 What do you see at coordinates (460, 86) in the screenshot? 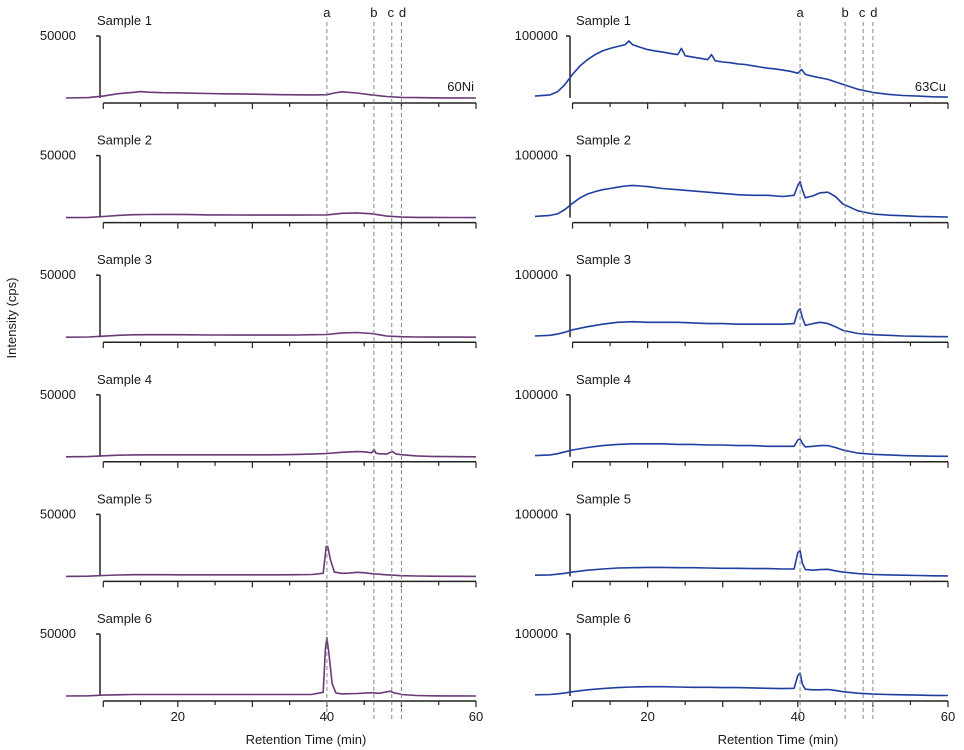
I see `element-label: 60Ni` at bounding box center [460, 86].